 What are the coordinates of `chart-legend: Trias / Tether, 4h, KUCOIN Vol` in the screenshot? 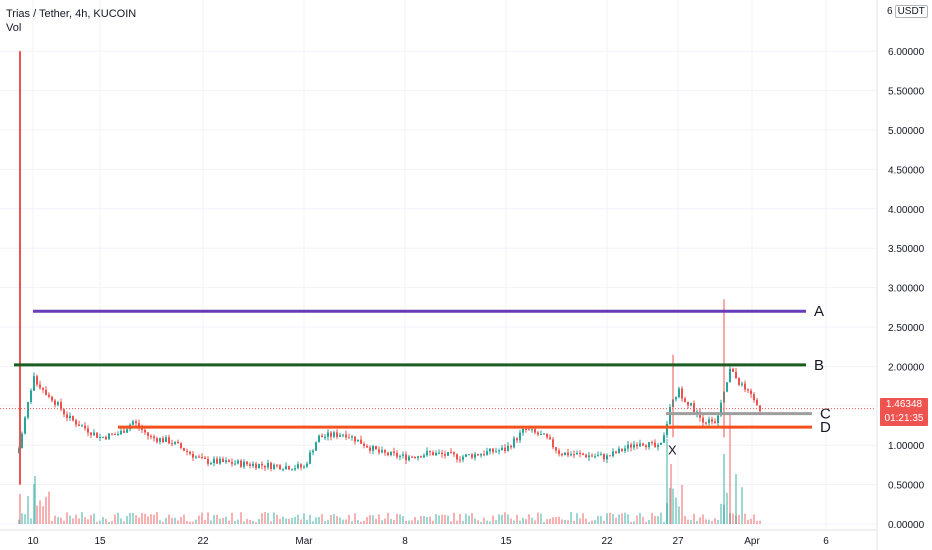 It's located at (71, 21).